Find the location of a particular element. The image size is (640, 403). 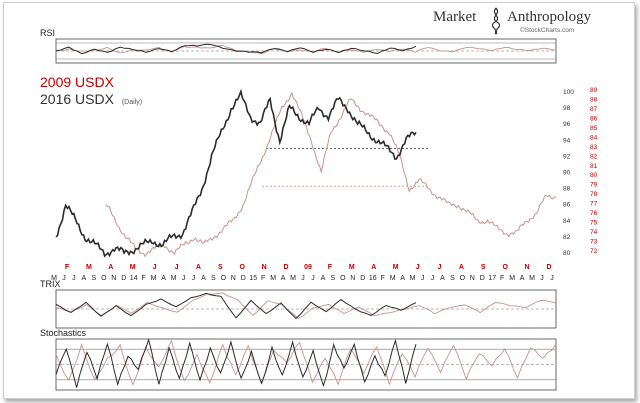

y-tick-2009: 88 is located at coordinates (594, 99).